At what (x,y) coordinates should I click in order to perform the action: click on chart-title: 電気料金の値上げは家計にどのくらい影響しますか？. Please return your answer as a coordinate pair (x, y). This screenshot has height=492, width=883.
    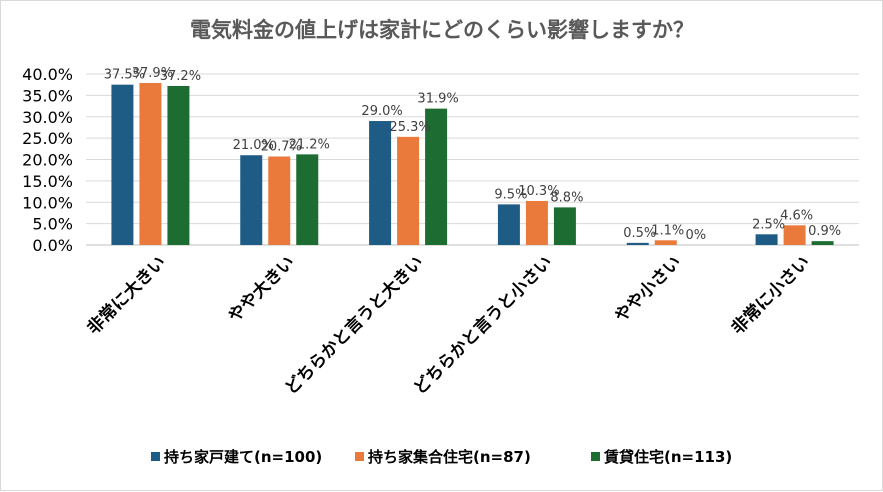
    Looking at the image, I should click on (442, 30).